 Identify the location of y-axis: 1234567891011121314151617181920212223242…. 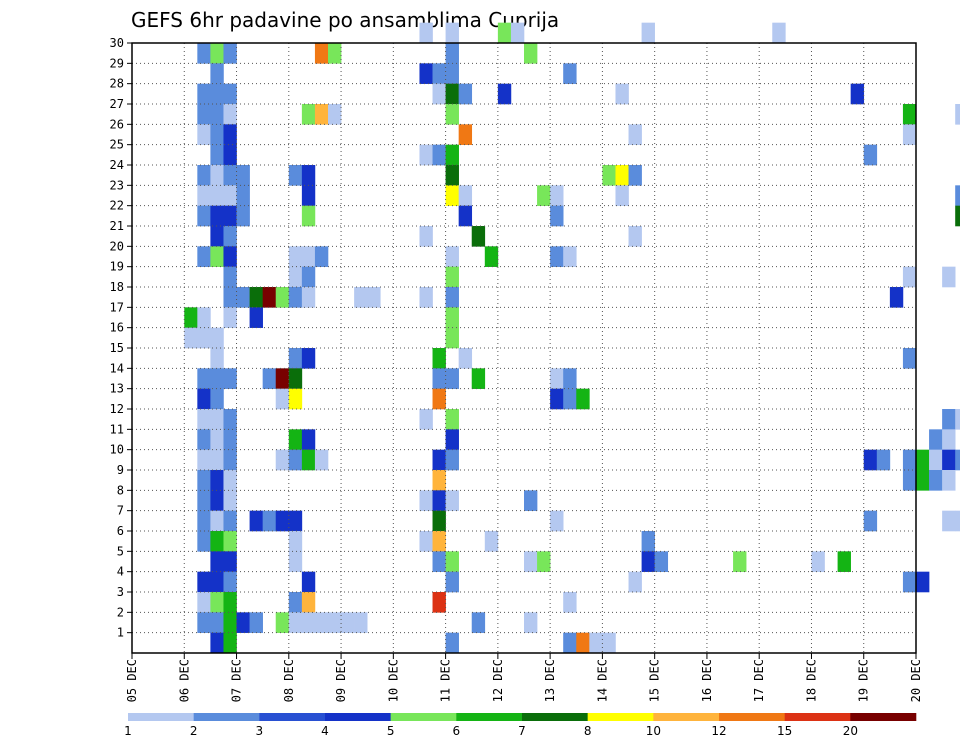
(121, 338).